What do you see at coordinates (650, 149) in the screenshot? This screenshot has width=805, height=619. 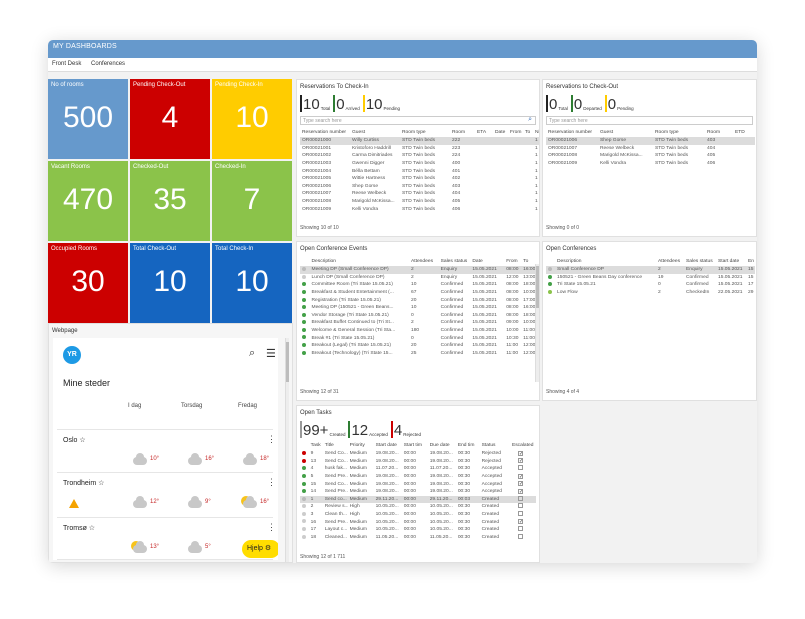 I see `table-row: OR00021007 Reese Welbeck STD Twin beds 404` at bounding box center [650, 149].